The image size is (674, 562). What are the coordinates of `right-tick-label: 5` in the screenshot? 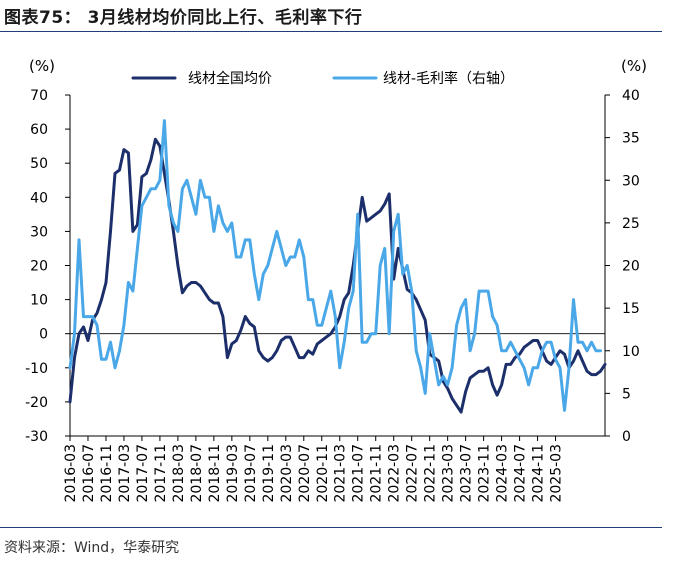 It's located at (626, 394).